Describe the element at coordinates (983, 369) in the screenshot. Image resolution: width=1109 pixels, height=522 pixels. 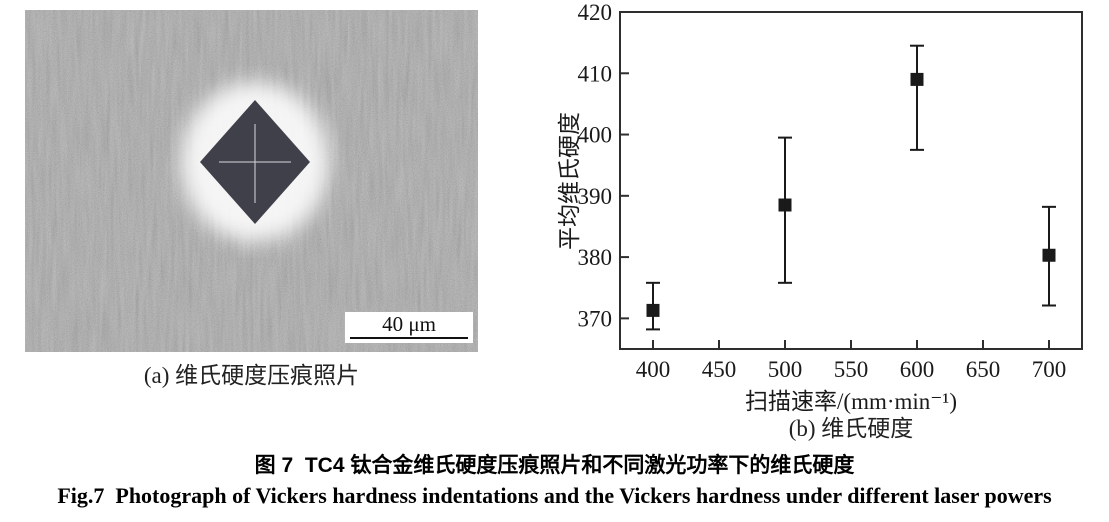
I see `x-tick-label: 650` at that location.